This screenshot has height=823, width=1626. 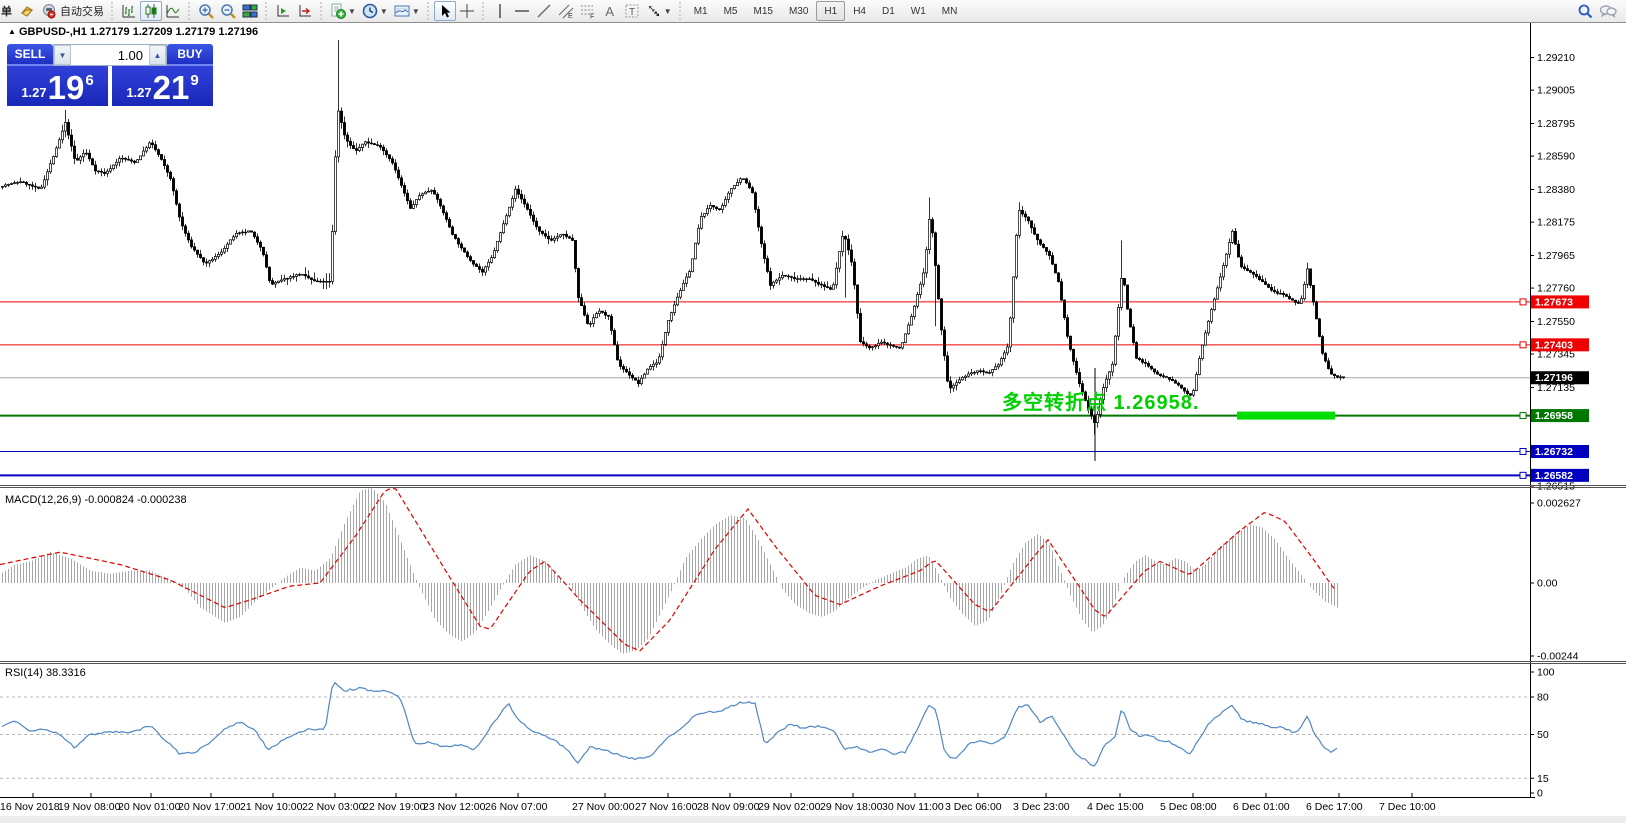 I want to click on templates-caret-icon: ▼, so click(x=415, y=11).